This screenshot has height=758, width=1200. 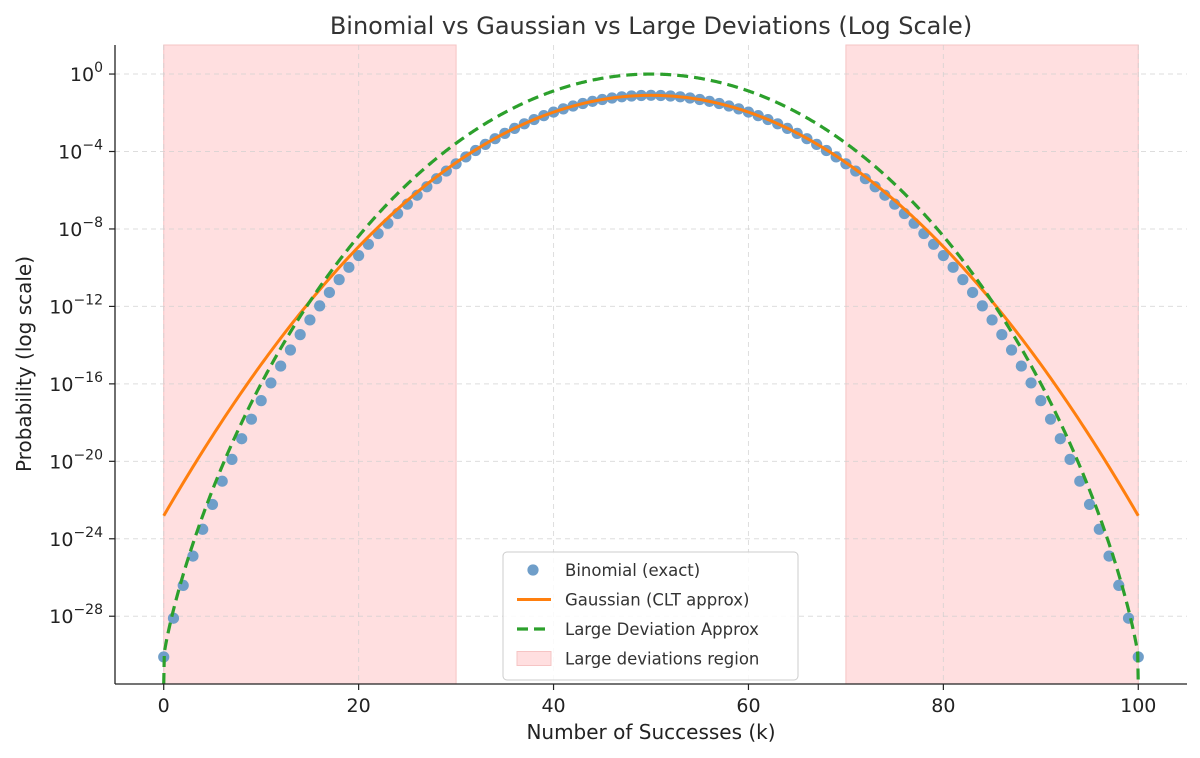 What do you see at coordinates (359, 706) in the screenshot?
I see `x-tick-label: 20` at bounding box center [359, 706].